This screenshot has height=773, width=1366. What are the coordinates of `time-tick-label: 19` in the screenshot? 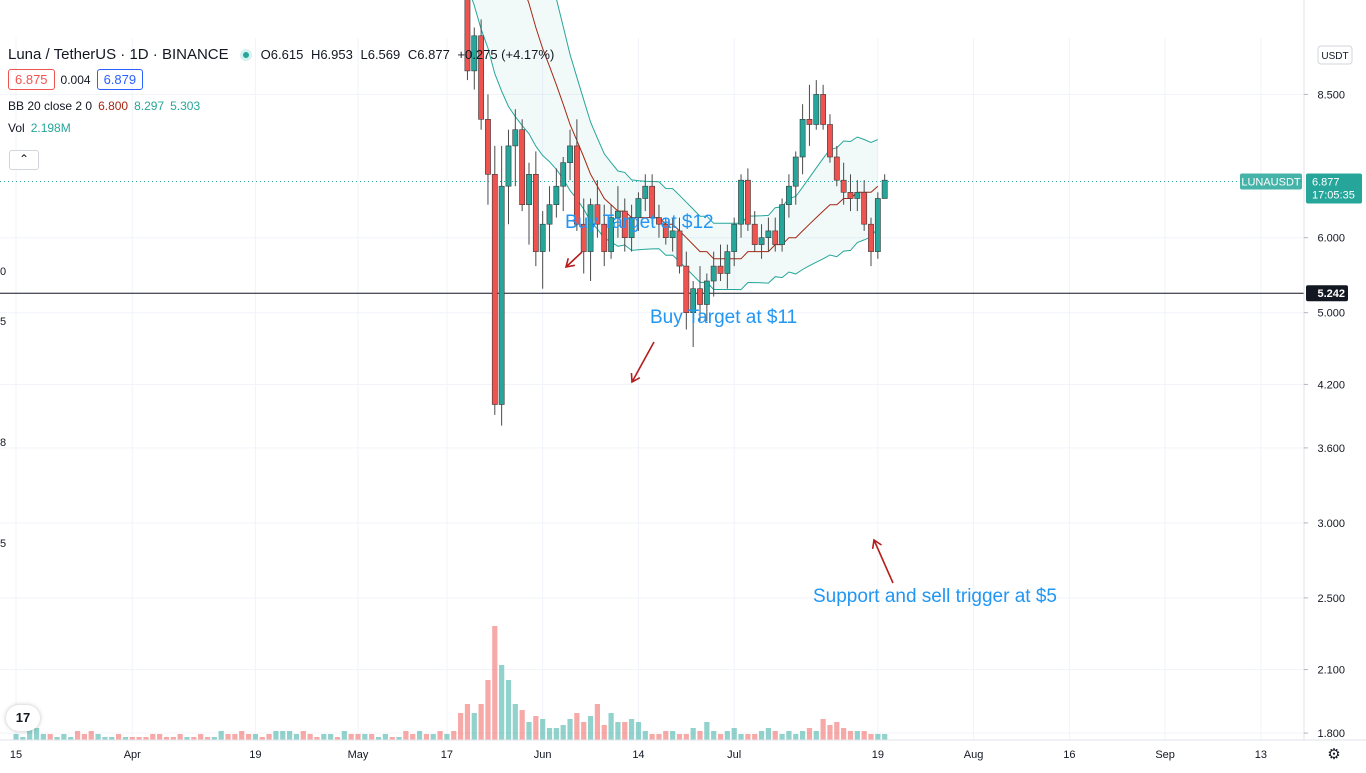 It's located at (255, 755).